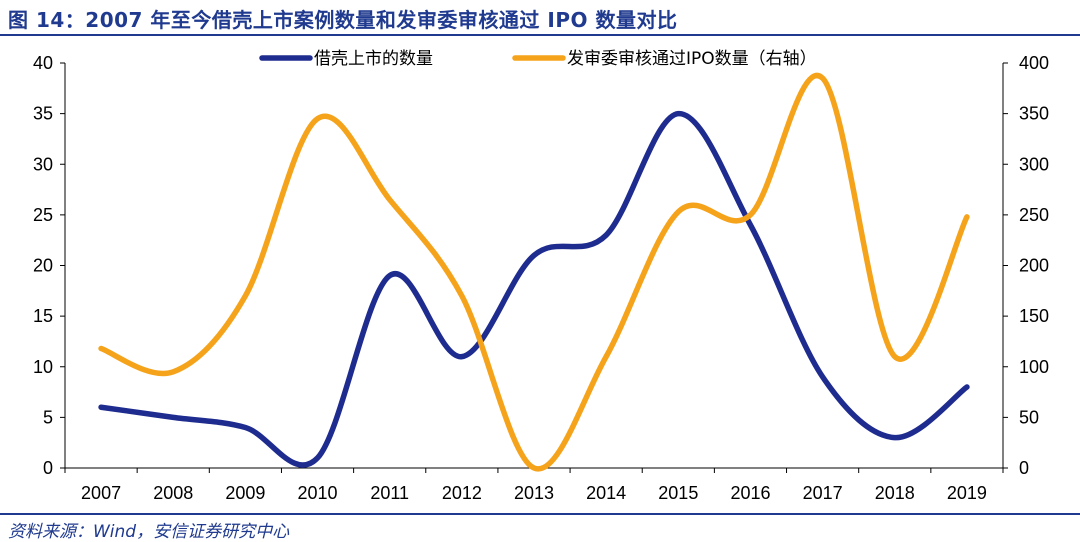 This screenshot has width=1080, height=542. I want to click on x-tick-label: 2016, so click(750, 493).